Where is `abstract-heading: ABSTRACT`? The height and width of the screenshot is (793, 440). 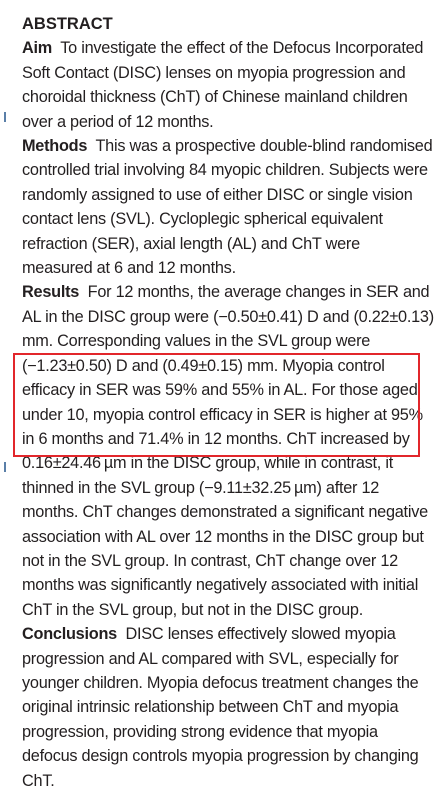
abstract-heading: ABSTRACT is located at coordinates (67, 24).